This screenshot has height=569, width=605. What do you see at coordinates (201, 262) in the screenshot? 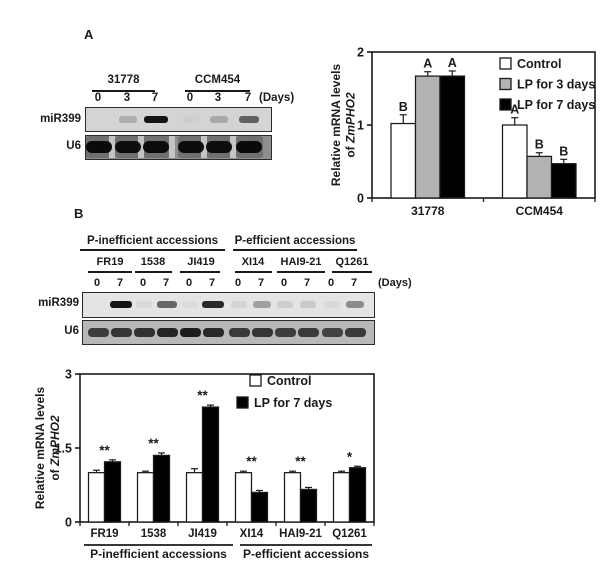
I see `gel-b-accession-name: JI419` at bounding box center [201, 262].